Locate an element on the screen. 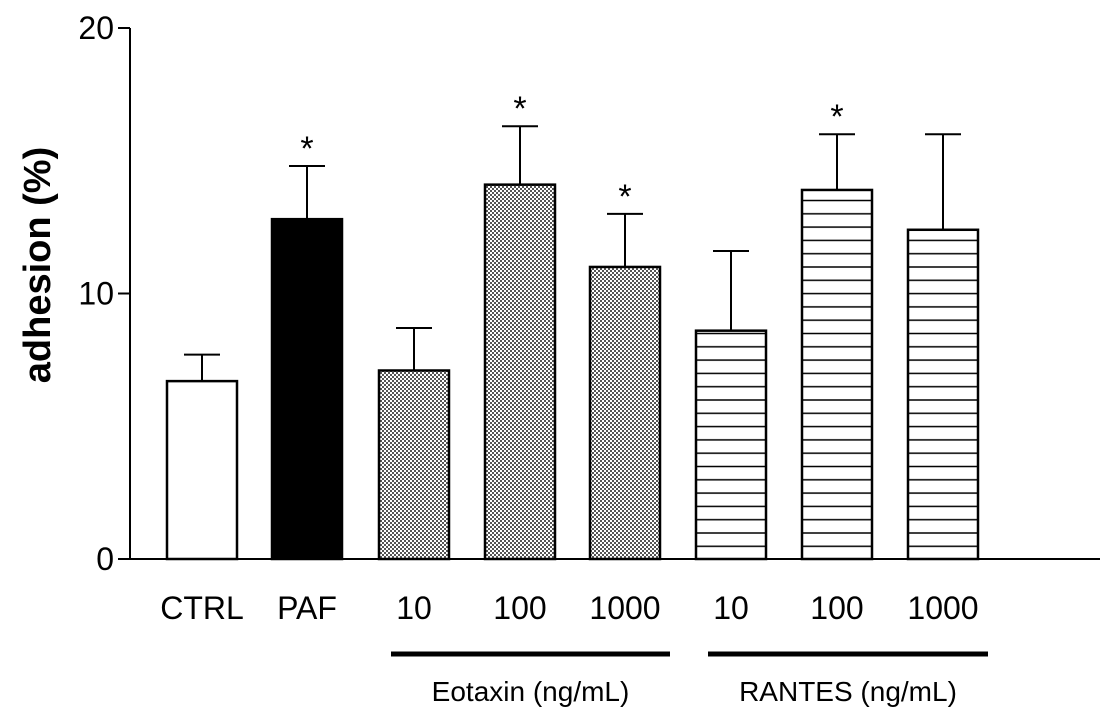 The height and width of the screenshot is (711, 1107). category-label: PAF is located at coordinates (307, 608).